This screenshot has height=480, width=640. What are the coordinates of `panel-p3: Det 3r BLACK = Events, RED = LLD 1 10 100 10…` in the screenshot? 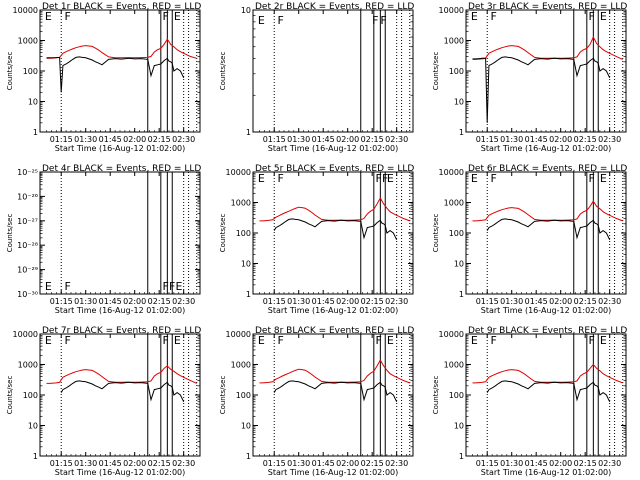 It's located at (529, 77).